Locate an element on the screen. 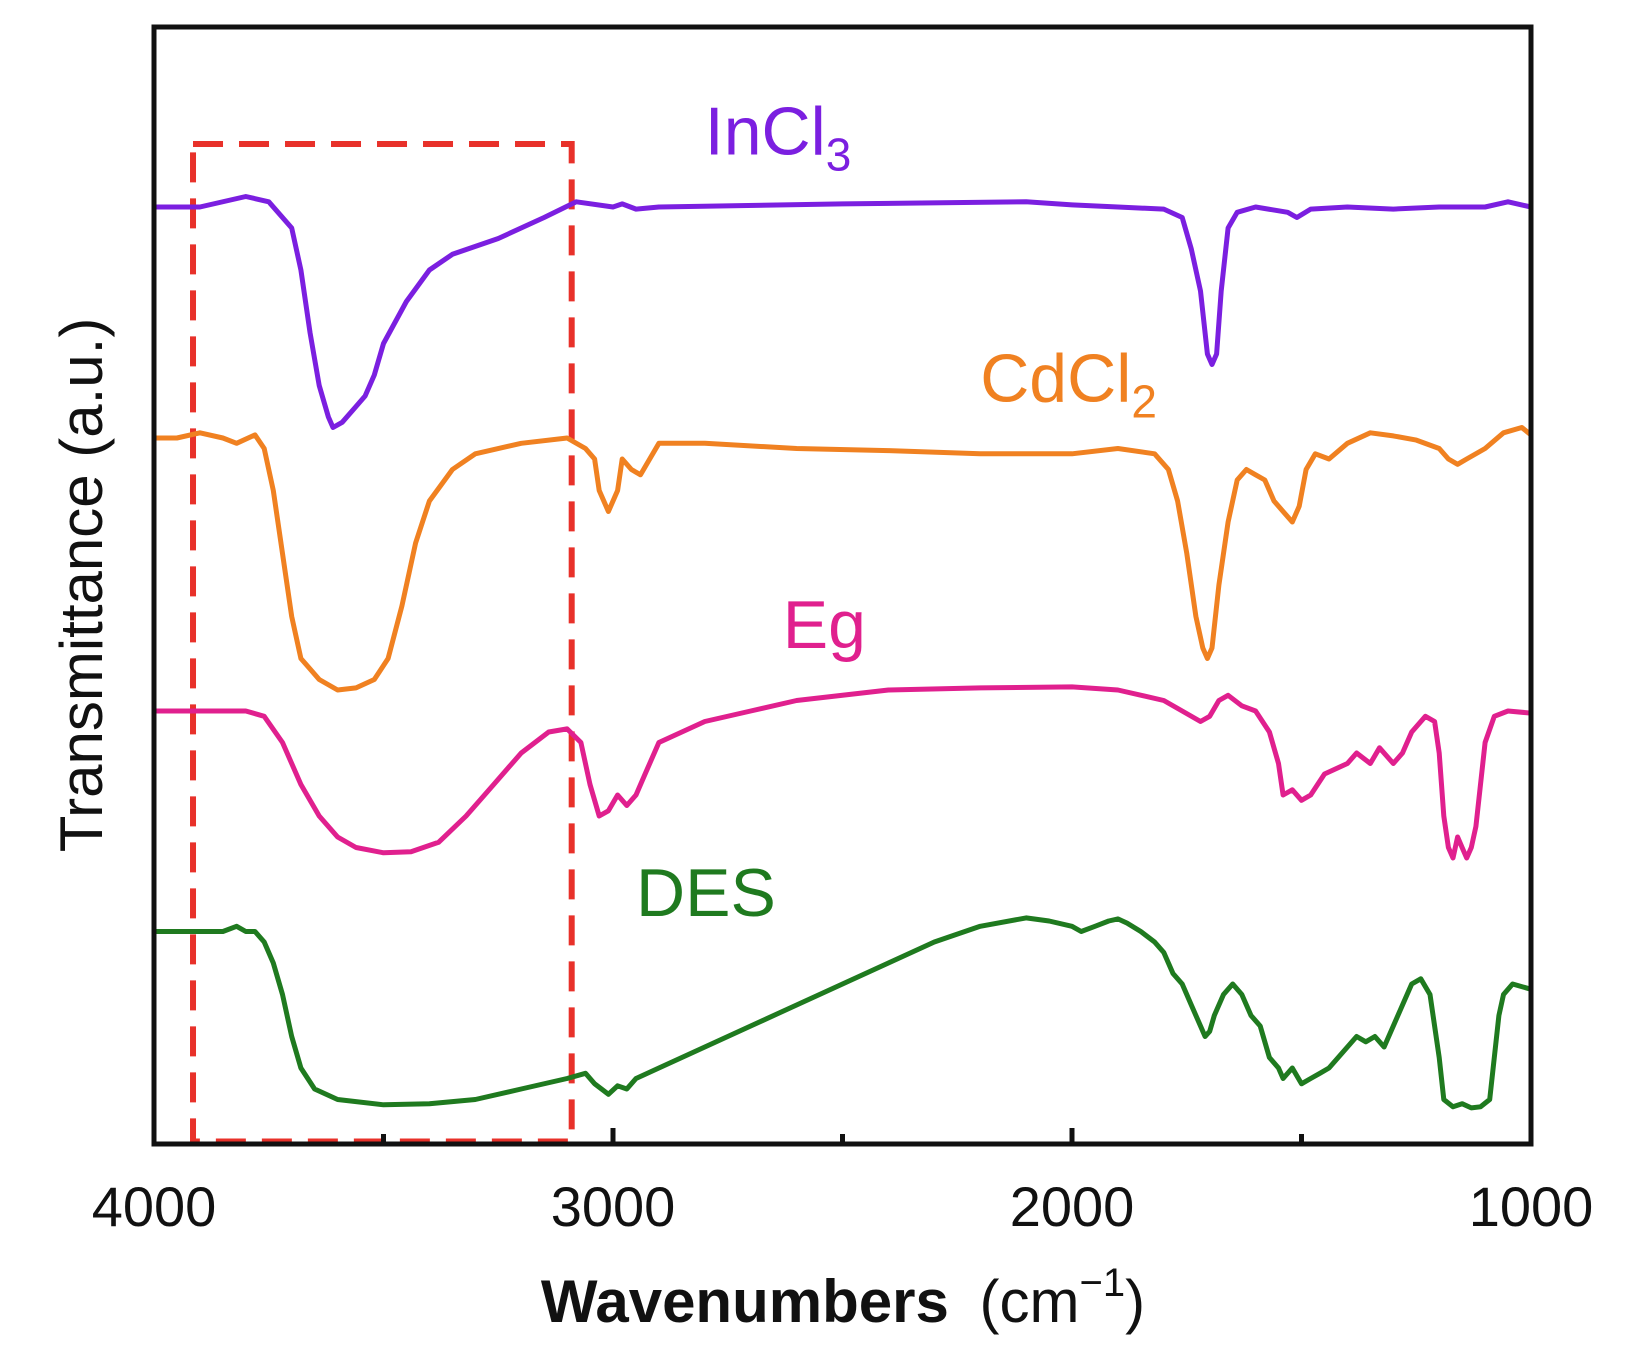  x-tick-label: 1000 is located at coordinates (1531, 1206).